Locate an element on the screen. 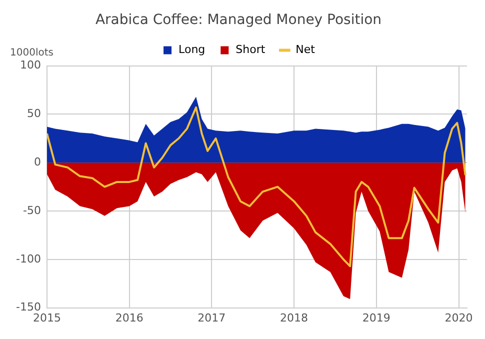  x-tick-label: 2019 is located at coordinates (376, 317).